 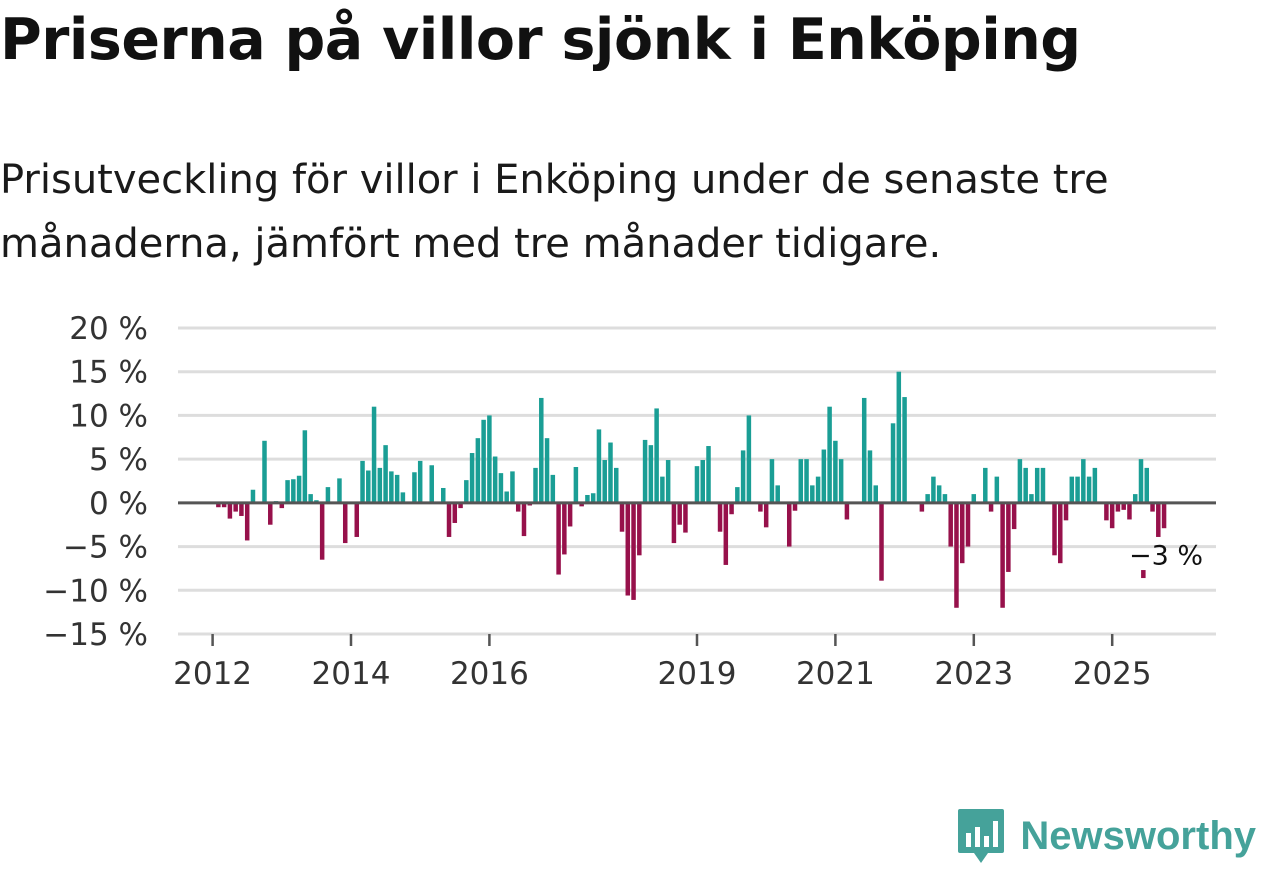 I want to click on x-axis: 2012 2014 2016 2019 2021 2023 2025, so click(x=662, y=663).